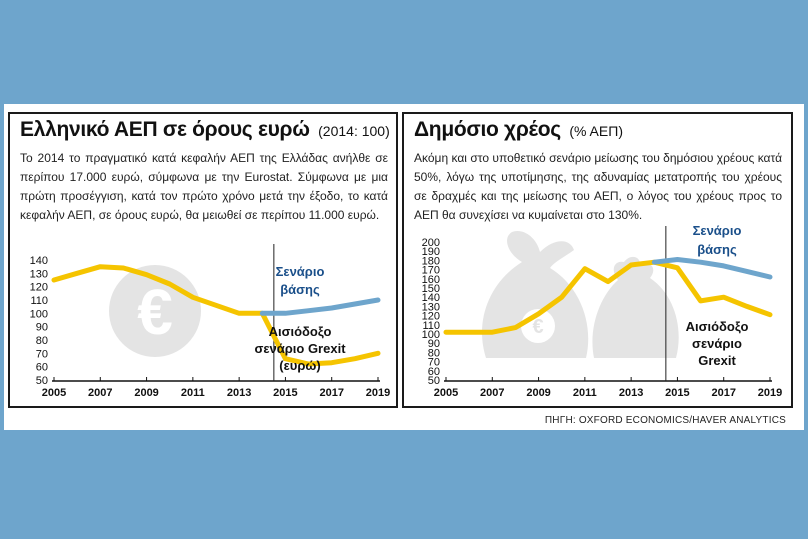 The image size is (808, 539). What do you see at coordinates (42, 328) in the screenshot?
I see `gdp-y-tick-label: 90` at bounding box center [42, 328].